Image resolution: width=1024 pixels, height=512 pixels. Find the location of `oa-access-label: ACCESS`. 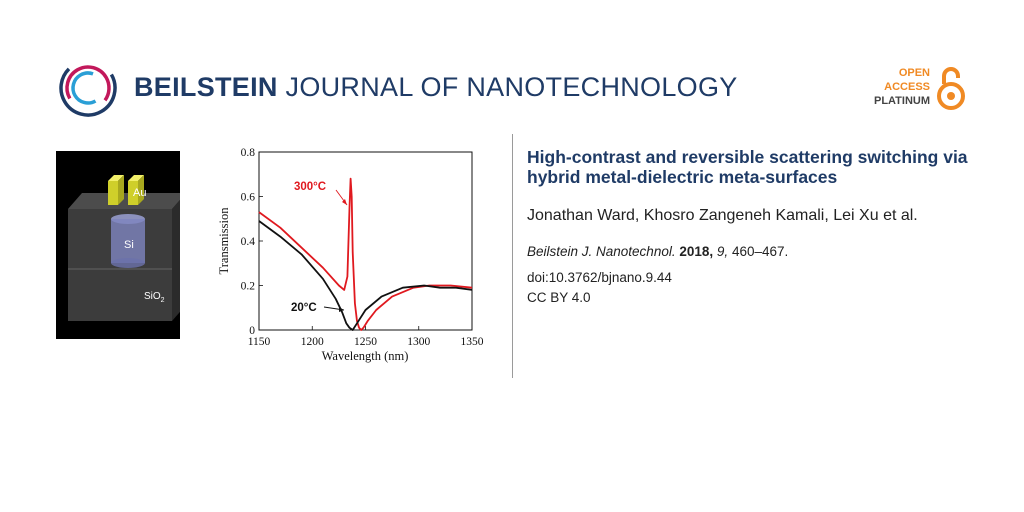

oa-access-label: ACCESS is located at coordinates (907, 87).